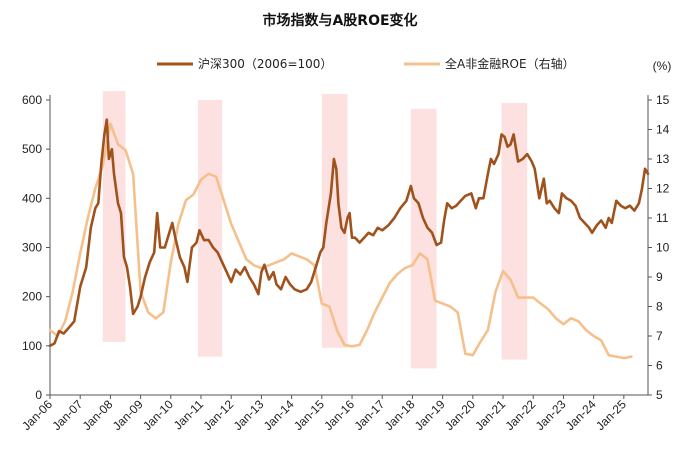 The height and width of the screenshot is (460, 700). Describe the element at coordinates (551, 415) in the screenshot. I see `x-tick-label: Jan-23` at that location.